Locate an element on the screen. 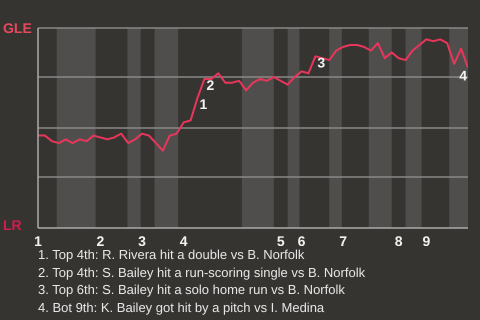 The width and height of the screenshot is (480, 320). annotation: 1 is located at coordinates (204, 104).